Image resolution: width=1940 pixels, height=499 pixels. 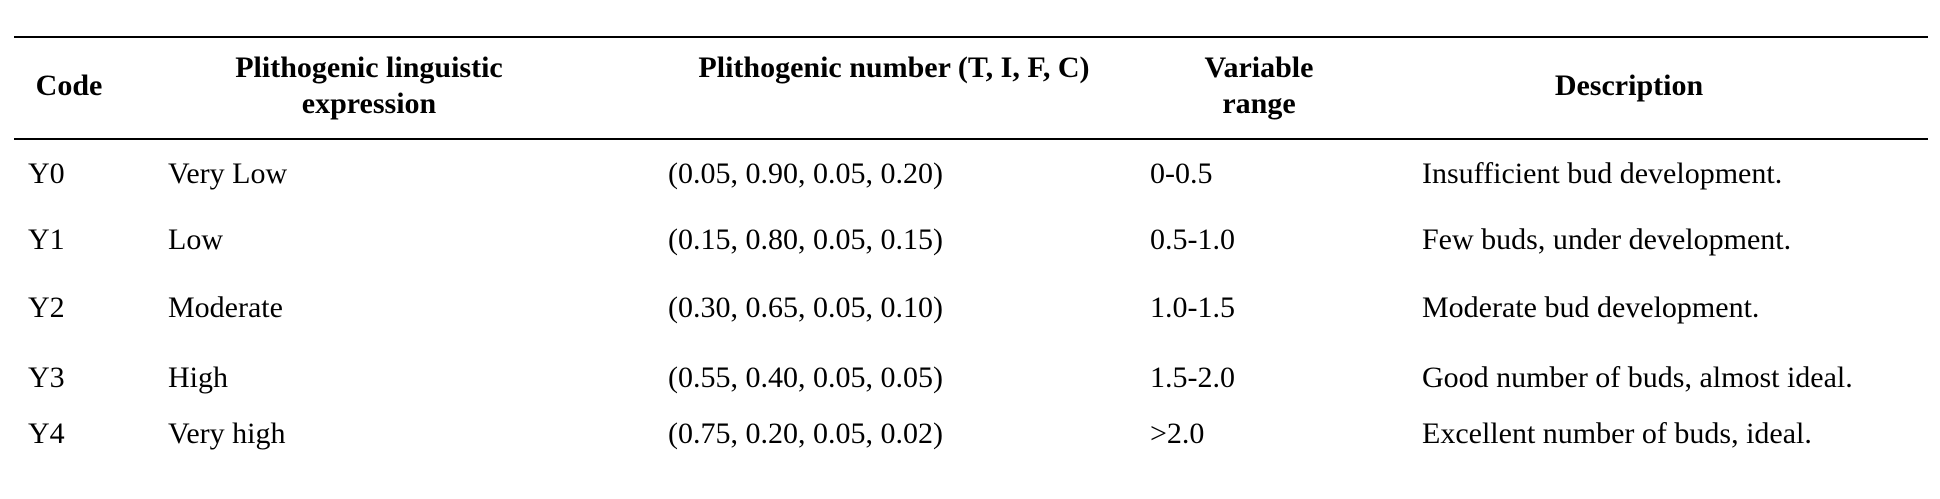 I want to click on header-expression: Plithogenic linguistic expression, so click(x=369, y=85).